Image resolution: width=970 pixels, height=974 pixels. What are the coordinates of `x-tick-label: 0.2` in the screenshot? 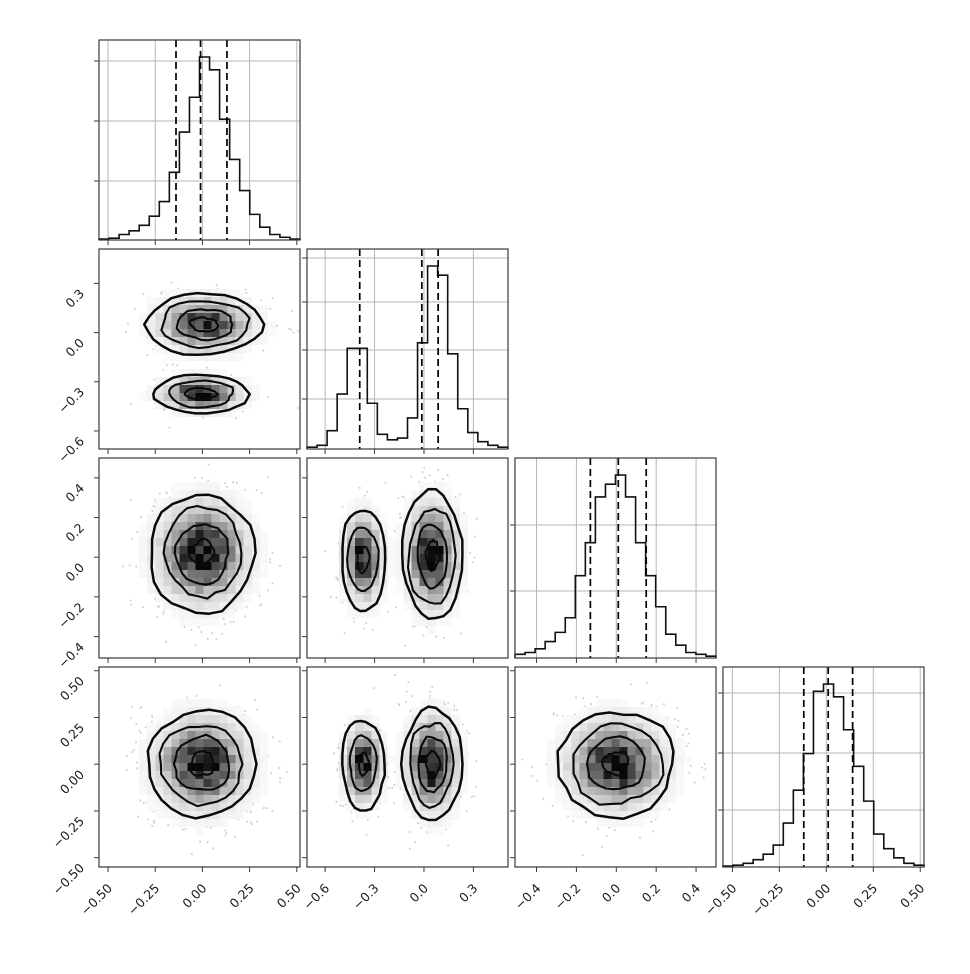 It's located at (651, 893).